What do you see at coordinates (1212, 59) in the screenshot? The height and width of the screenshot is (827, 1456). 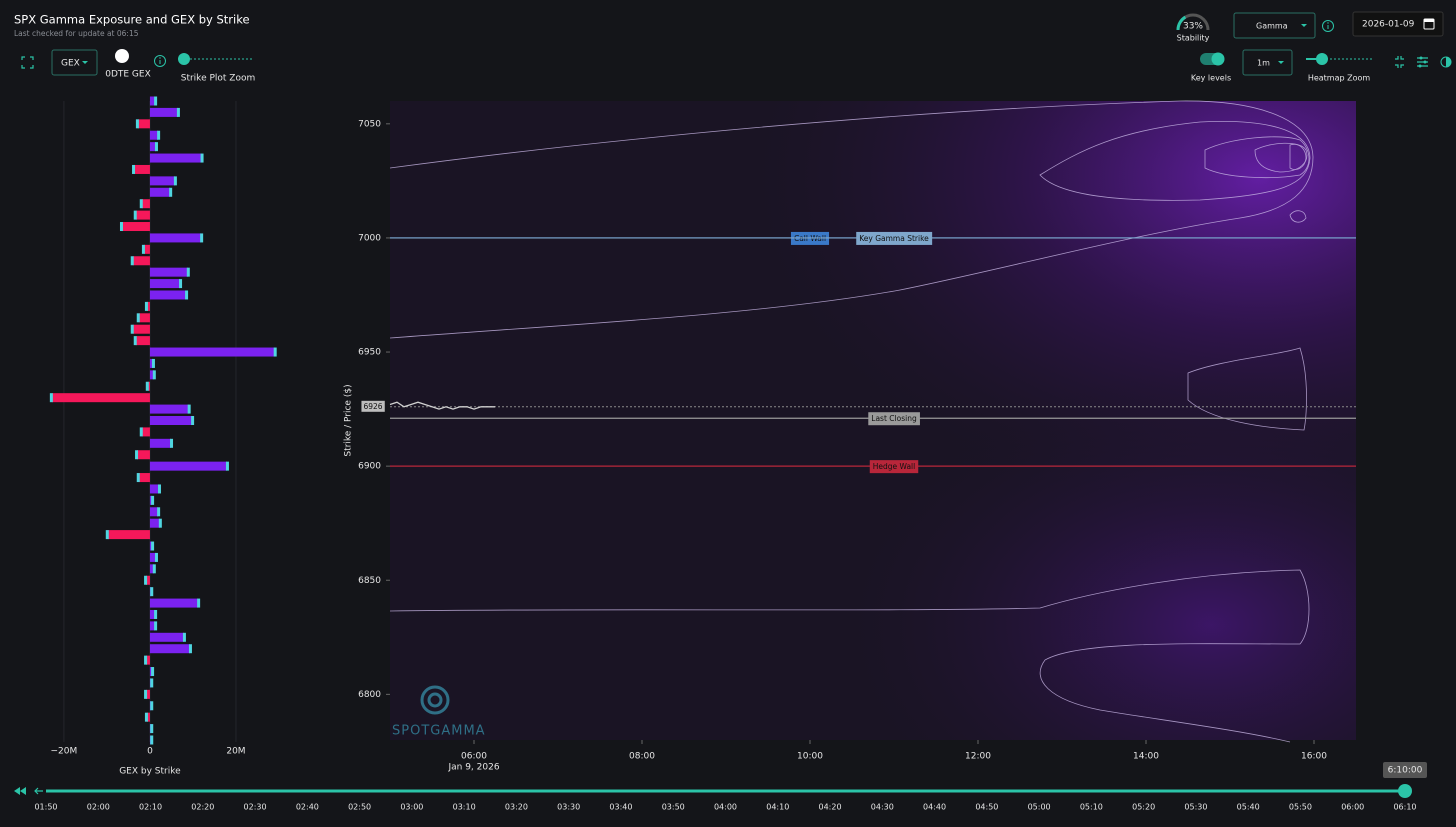 I see `key-levels-toggle` at bounding box center [1212, 59].